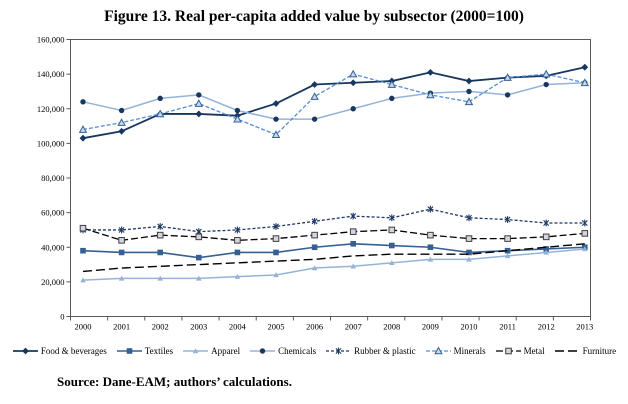  I want to click on y-axis-tick-label: 120,000, so click(51, 109).